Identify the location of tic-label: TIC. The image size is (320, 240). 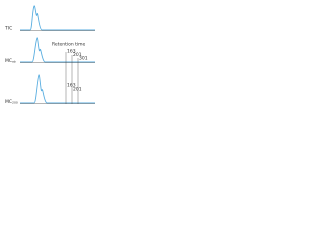
(8, 29).